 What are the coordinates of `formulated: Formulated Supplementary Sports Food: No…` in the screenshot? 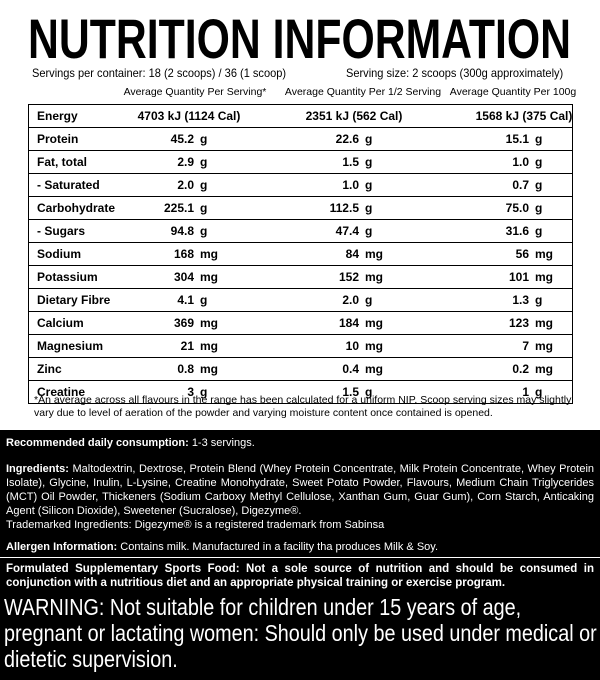 It's located at (300, 576).